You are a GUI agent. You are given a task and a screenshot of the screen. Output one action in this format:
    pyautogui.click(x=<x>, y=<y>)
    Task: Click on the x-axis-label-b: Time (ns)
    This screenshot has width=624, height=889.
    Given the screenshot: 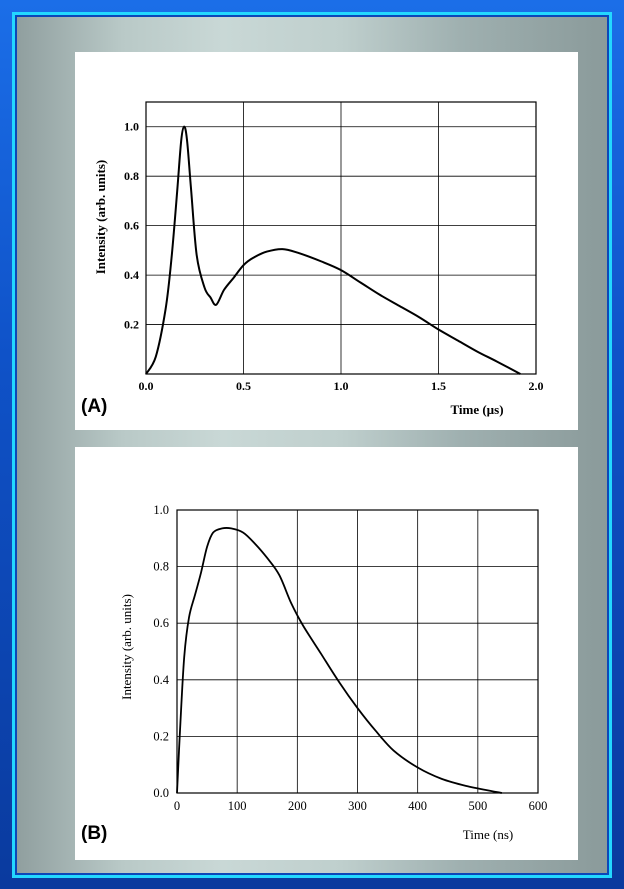 What is the action you would take?
    pyautogui.click(x=488, y=834)
    